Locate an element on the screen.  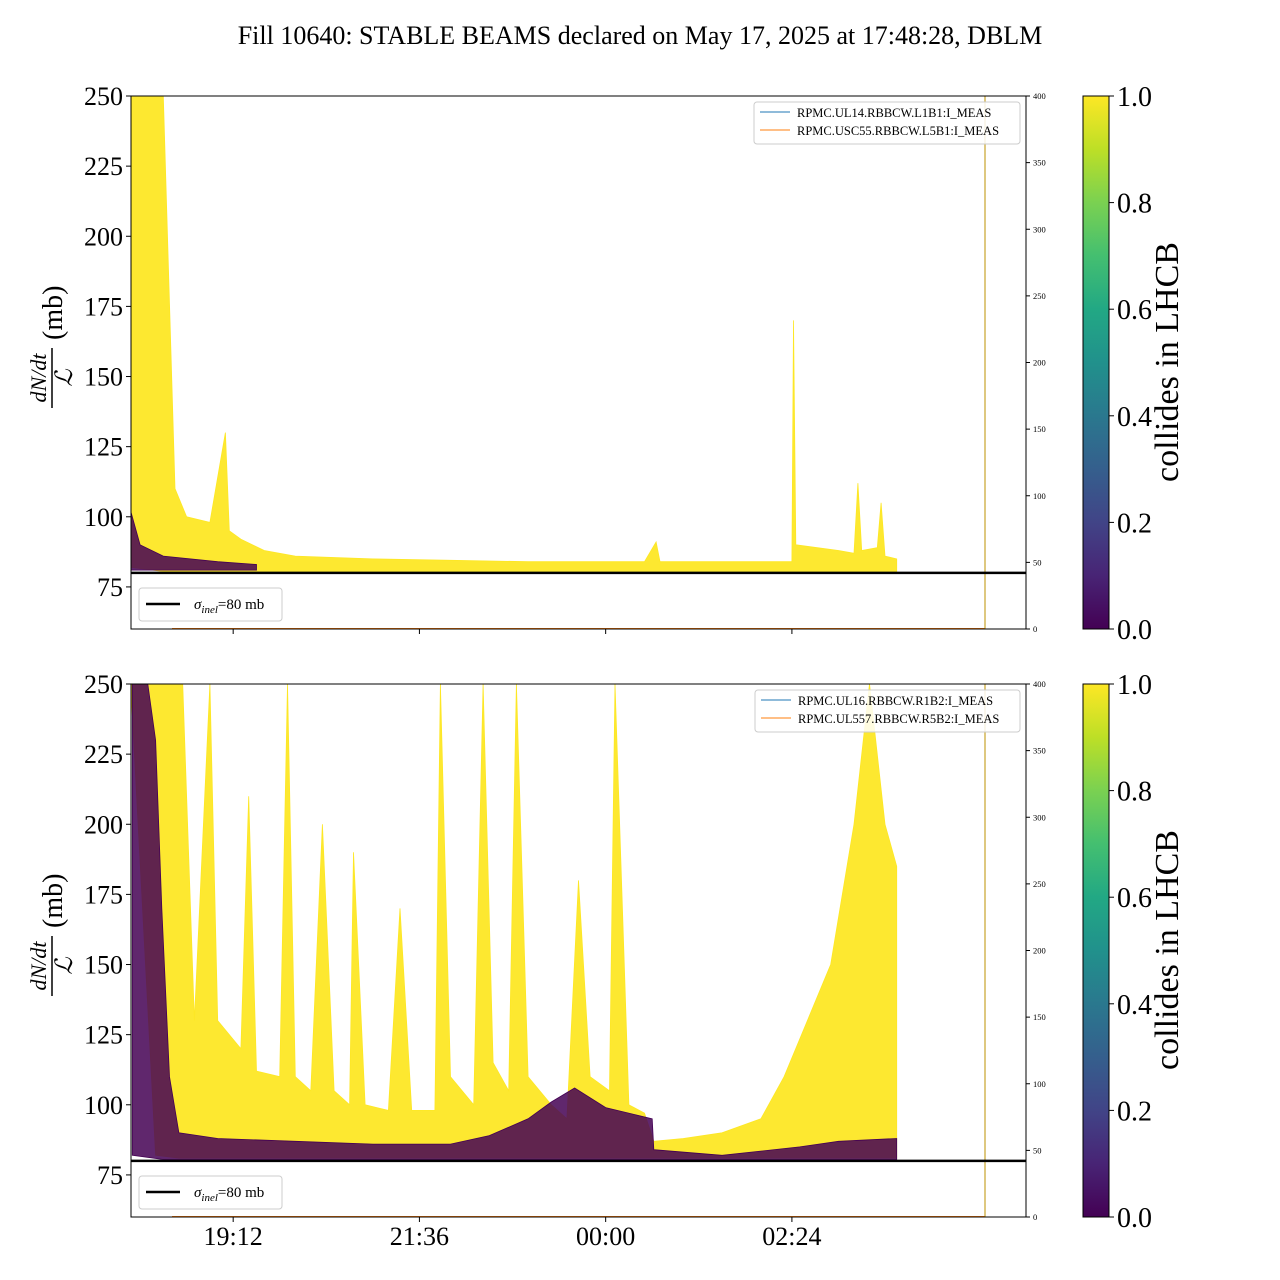
panel-bottom-reference-legend-box is located at coordinates (210, 1192).